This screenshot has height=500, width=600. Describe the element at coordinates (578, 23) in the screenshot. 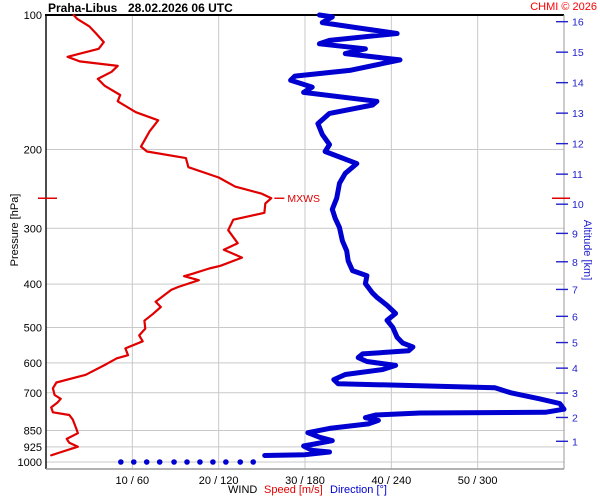

I see `altitude-tick-label: 16` at that location.